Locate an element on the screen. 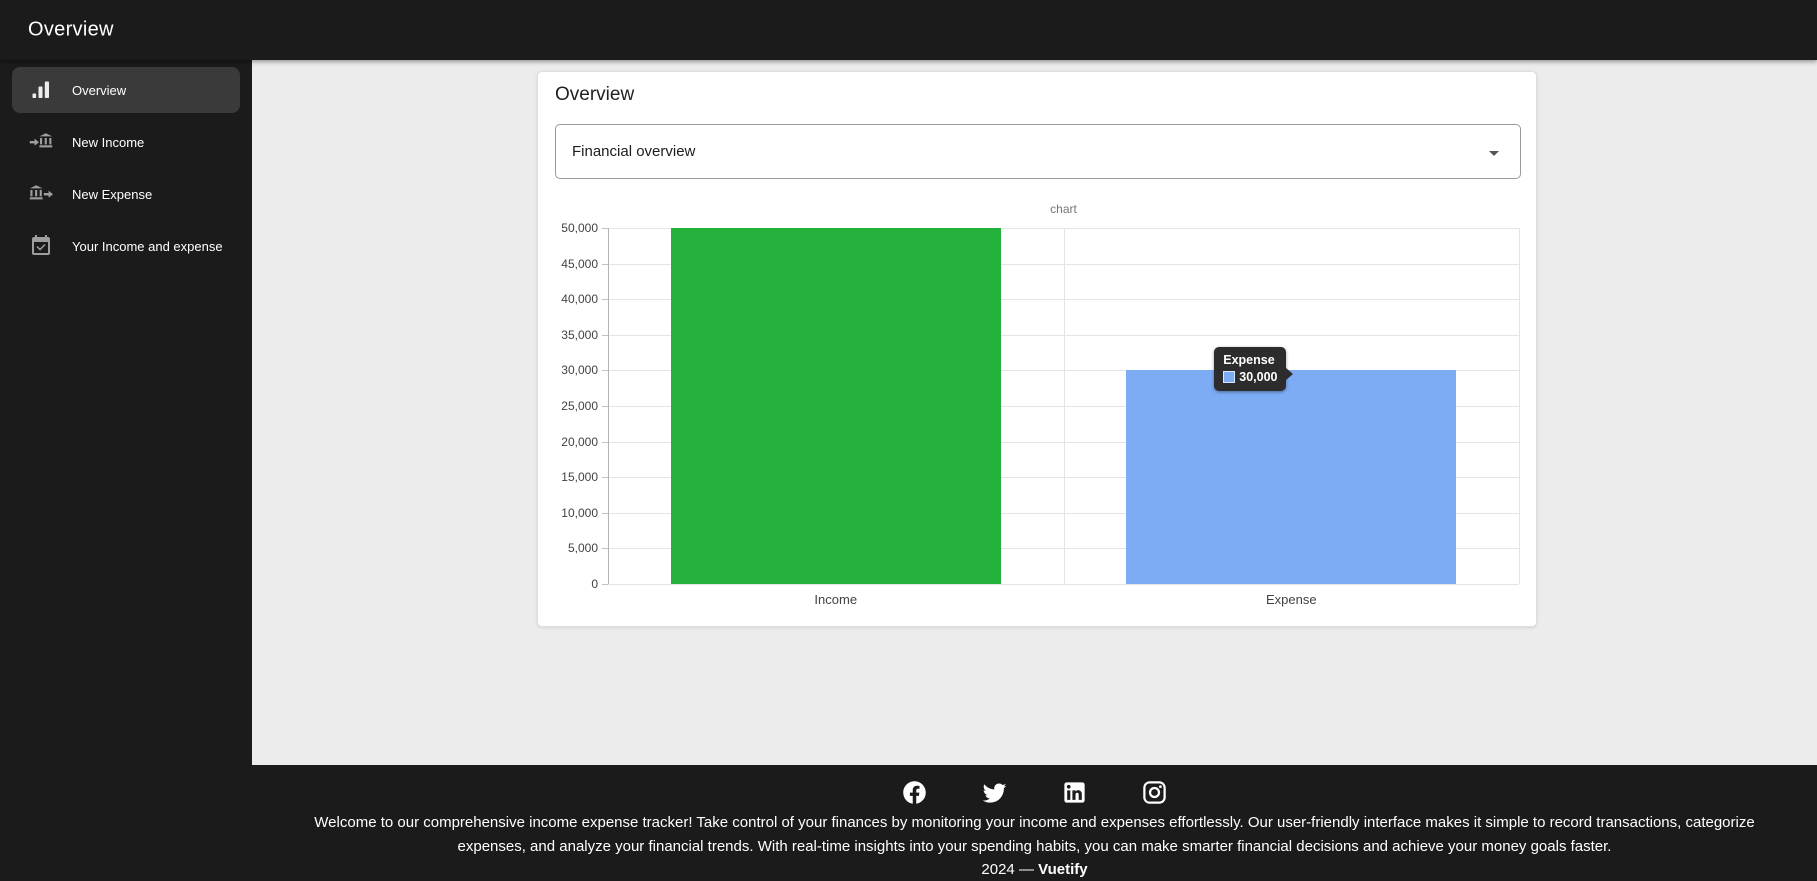 The width and height of the screenshot is (1817, 881). instagram-icon is located at coordinates (1154, 792).